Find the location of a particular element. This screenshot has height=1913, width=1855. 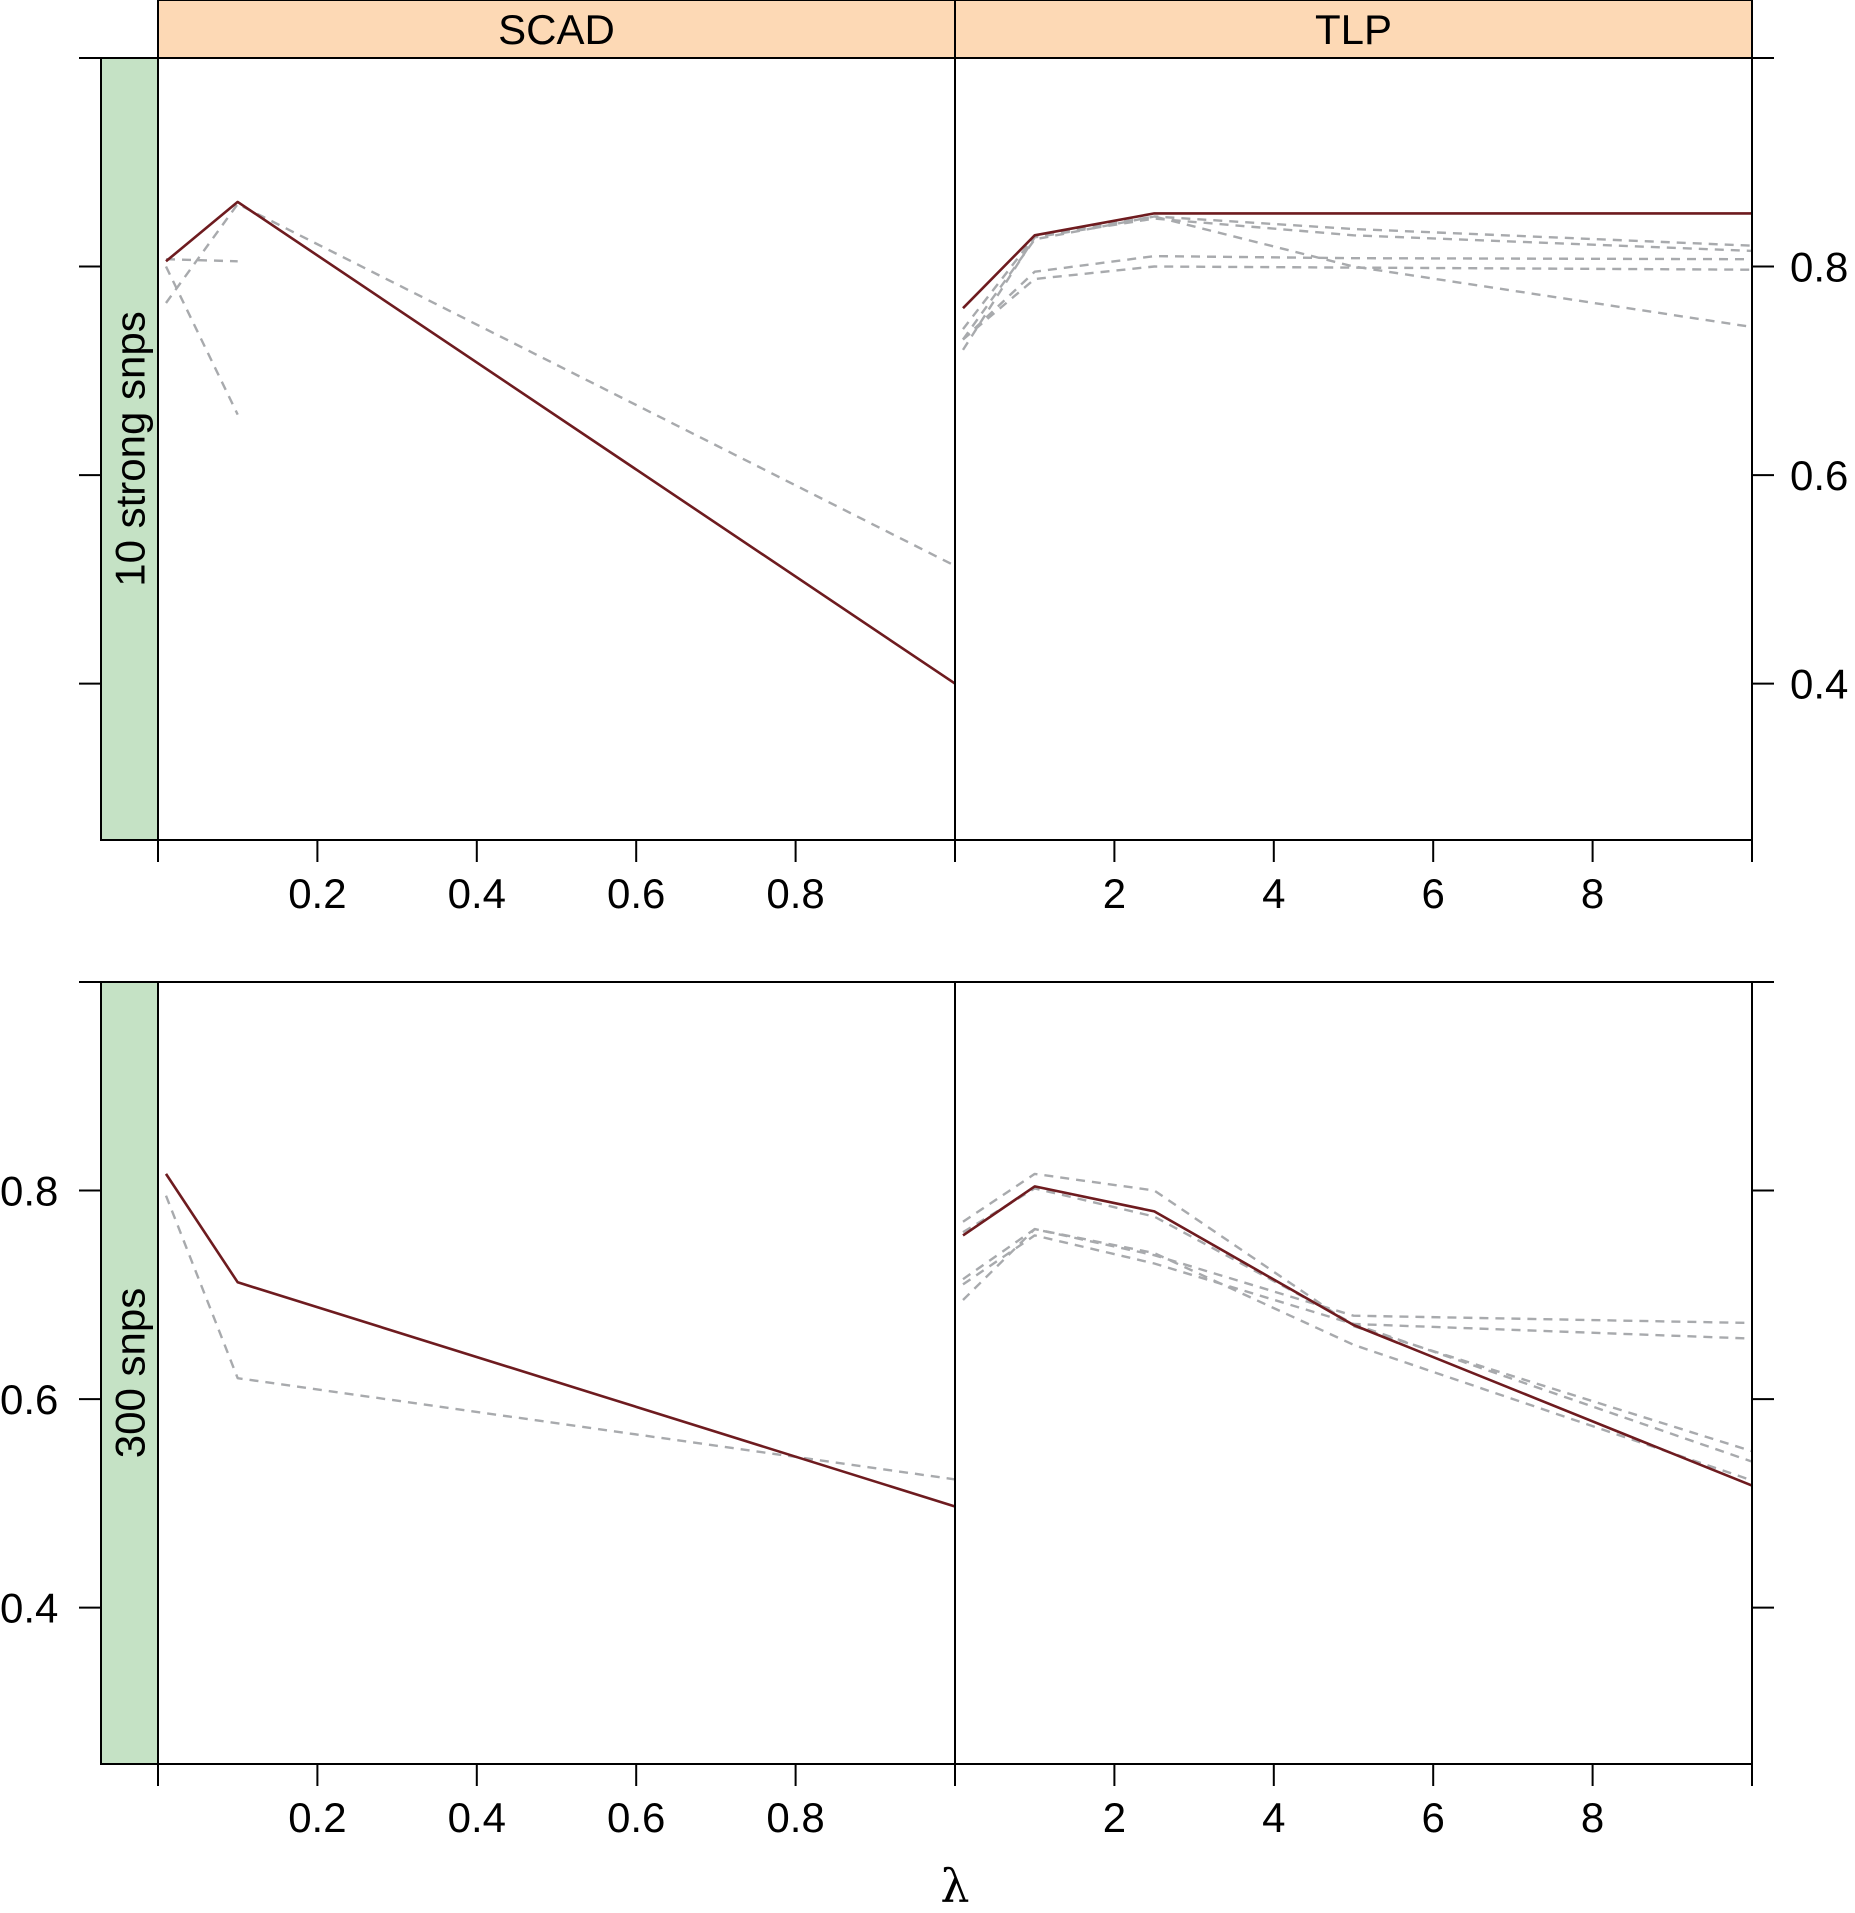

row-strip-label: 300 snps is located at coordinates (130, 1373).